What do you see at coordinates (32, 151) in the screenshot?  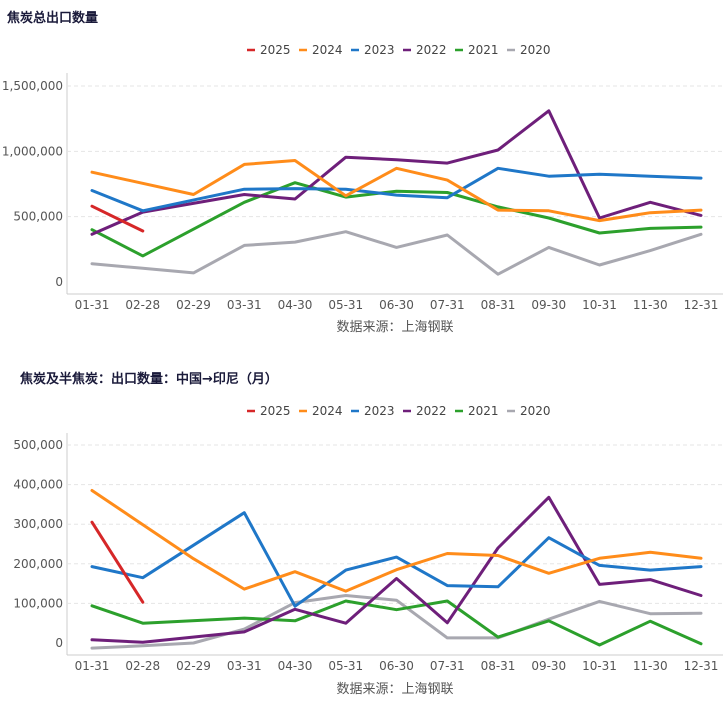 I see `y-tick-label: 1,000,000` at bounding box center [32, 151].